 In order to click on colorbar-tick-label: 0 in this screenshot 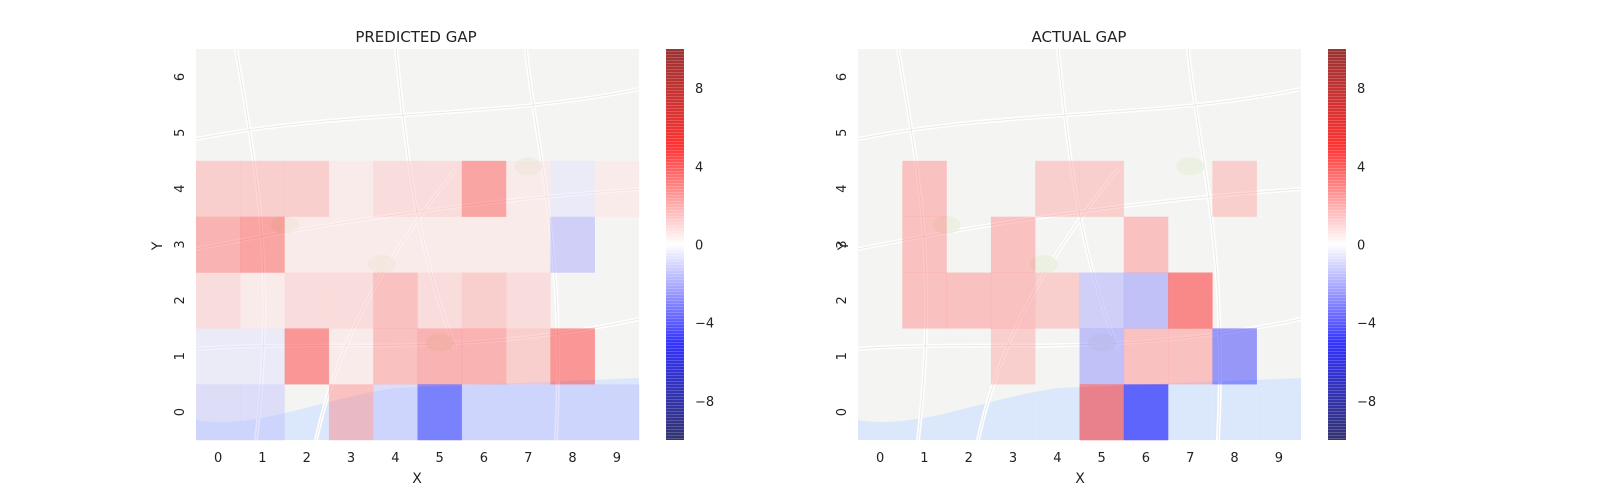, I will do `click(699, 246)`.